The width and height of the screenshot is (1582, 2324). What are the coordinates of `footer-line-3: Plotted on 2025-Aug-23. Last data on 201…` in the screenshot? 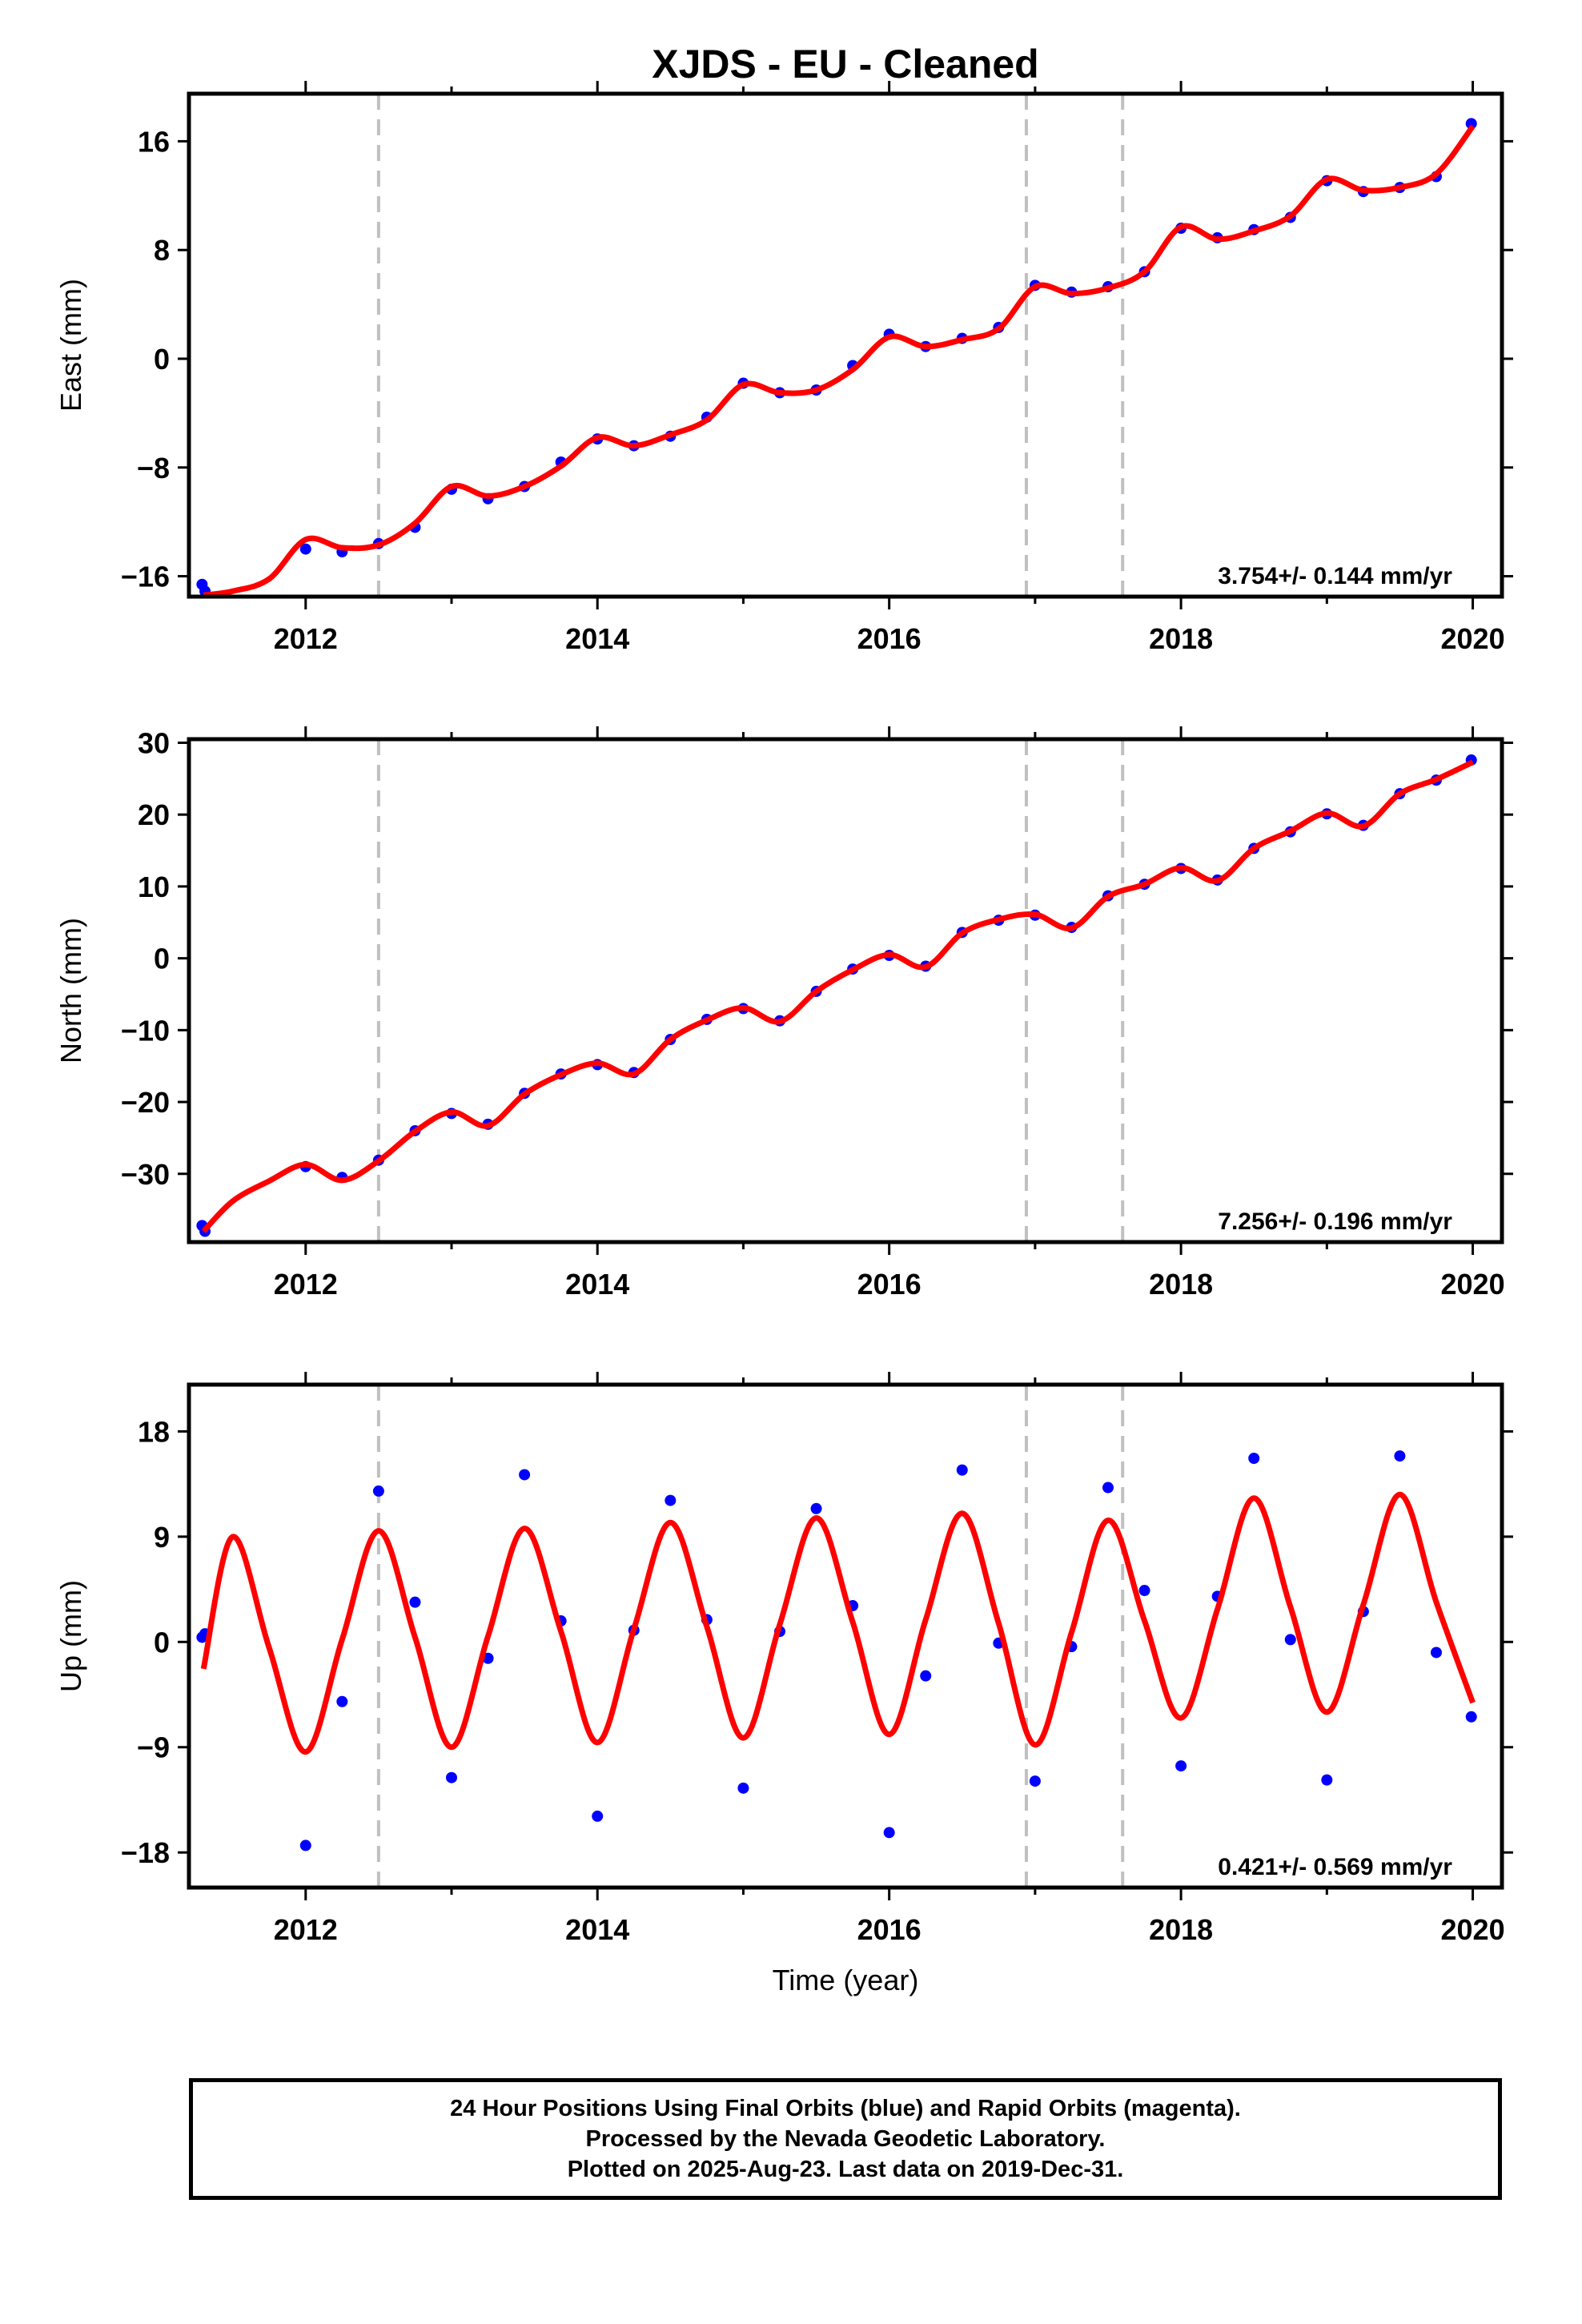 It's located at (846, 2169).